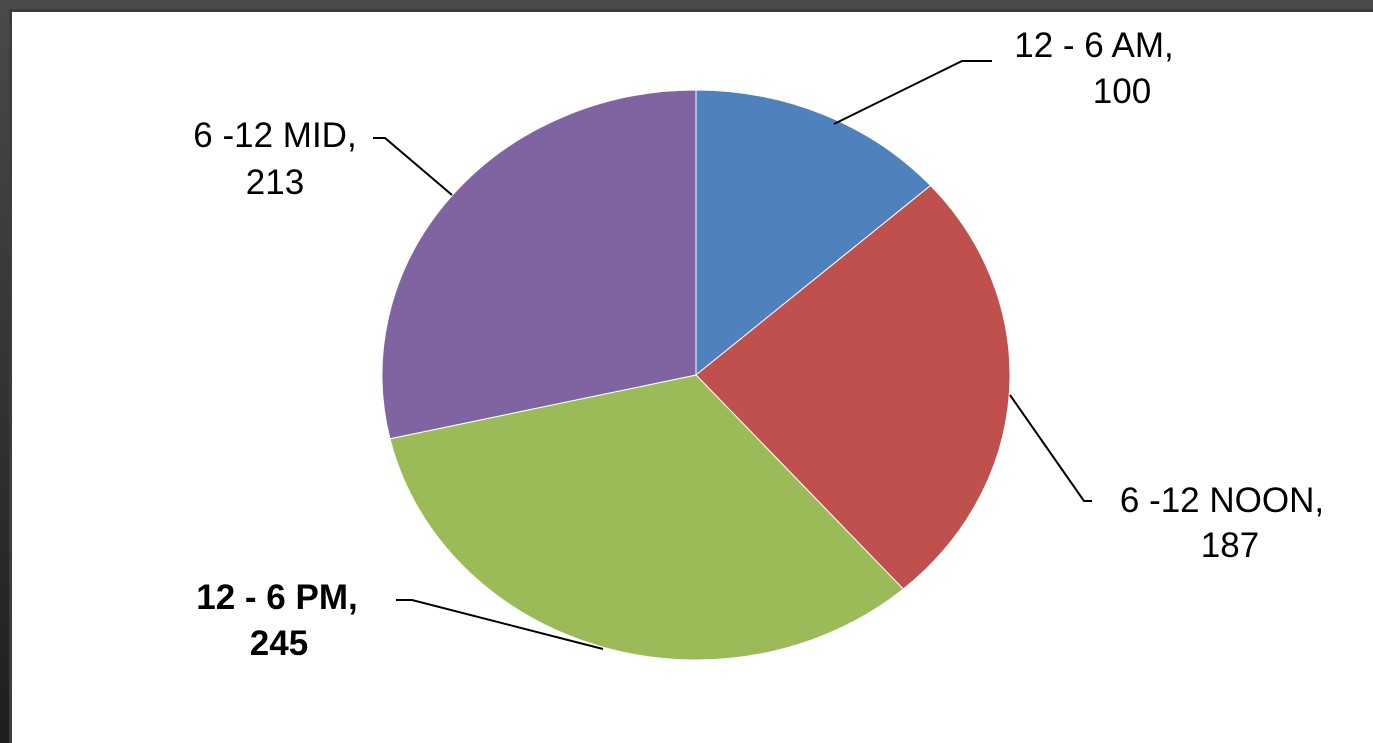  I want to click on data-label-12-6-pm-name: 12 - 6 PM,, so click(276, 597).